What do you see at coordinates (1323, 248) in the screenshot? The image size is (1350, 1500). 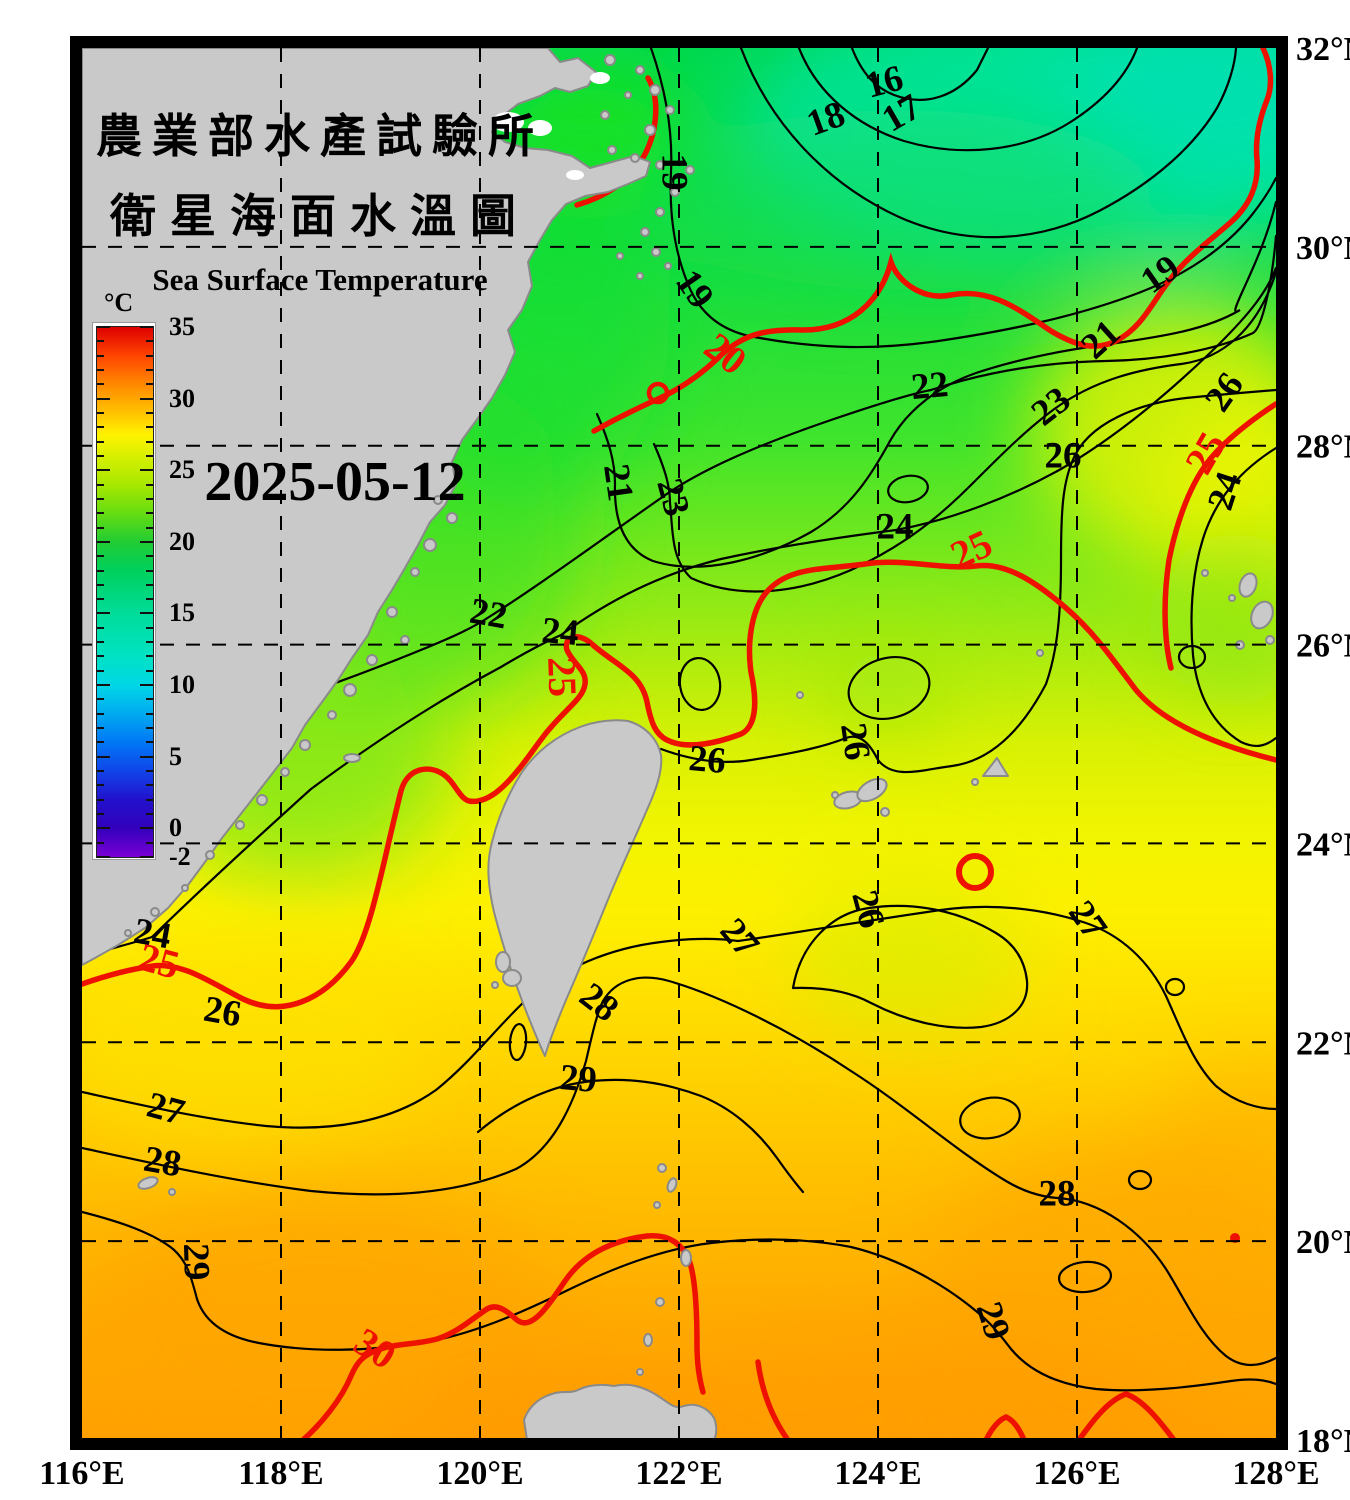 I see `lat-label-30: 30°N` at bounding box center [1323, 248].